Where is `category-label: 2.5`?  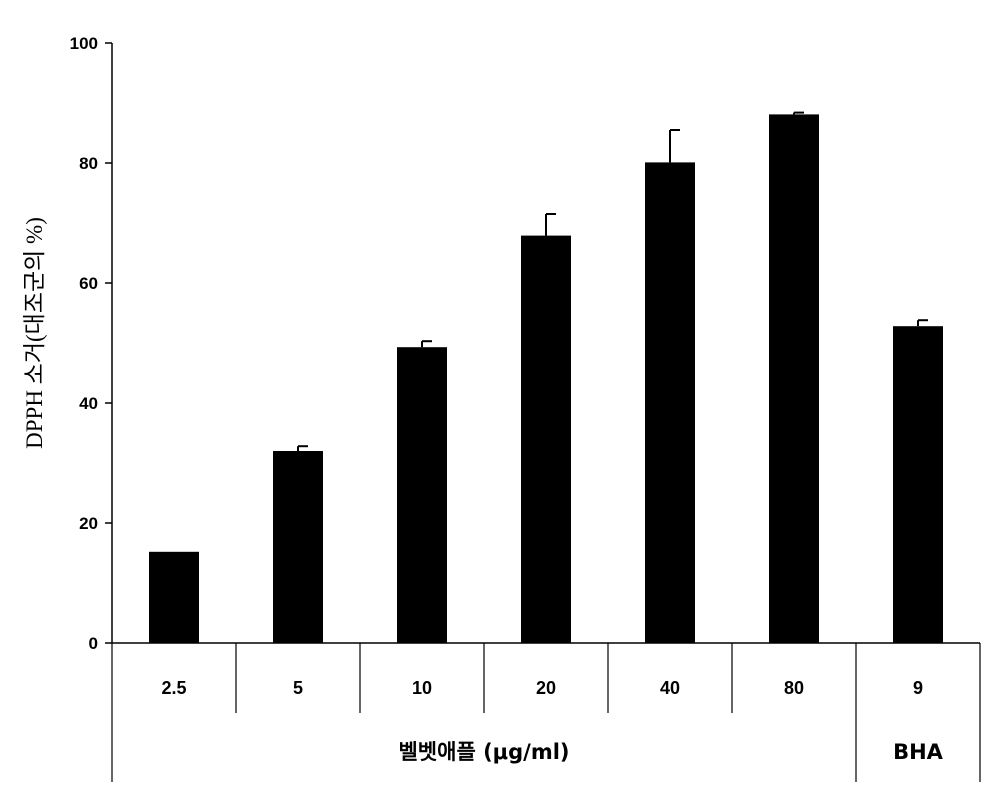
category-label: 2.5 is located at coordinates (173, 688).